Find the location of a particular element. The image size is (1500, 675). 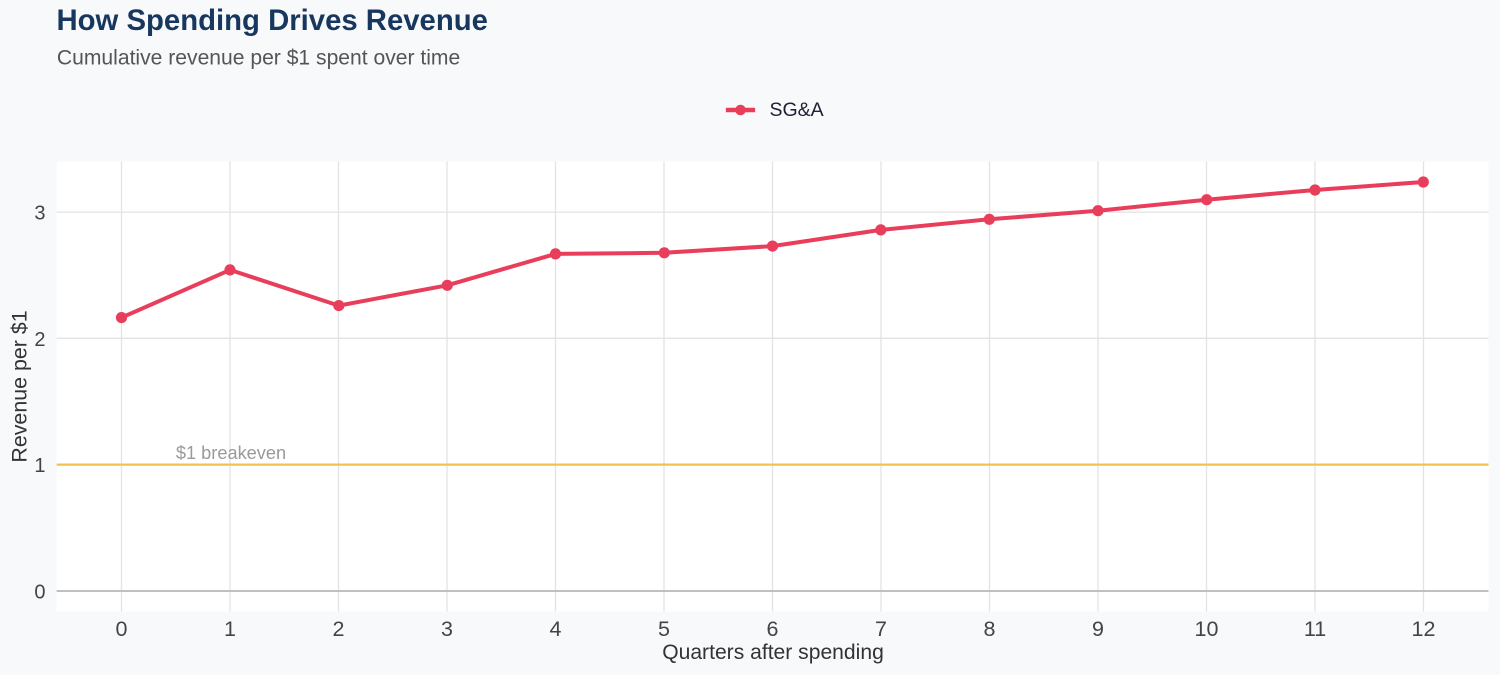

svg-text: 7 is located at coordinates (881, 629).